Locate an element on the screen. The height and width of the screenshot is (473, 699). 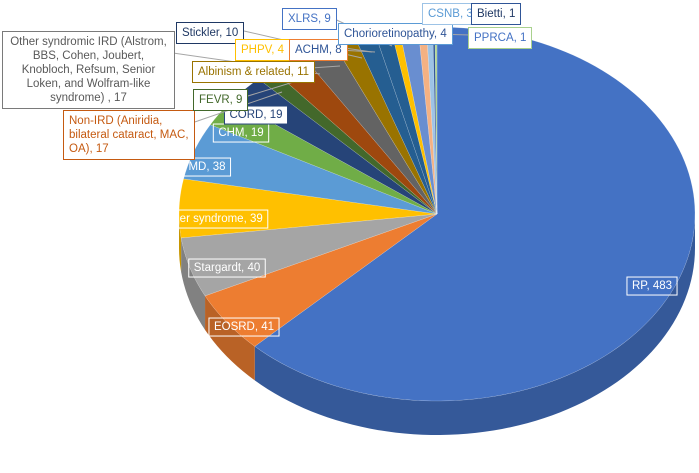
data-label-rp: RP, 483 is located at coordinates (652, 286).